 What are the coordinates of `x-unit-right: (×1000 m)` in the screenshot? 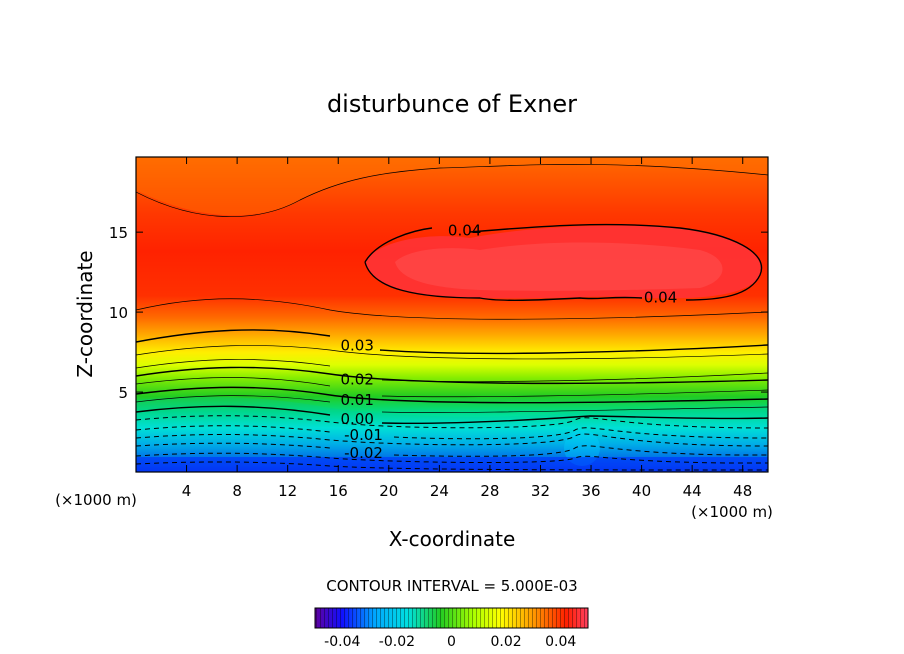 It's located at (732, 512).